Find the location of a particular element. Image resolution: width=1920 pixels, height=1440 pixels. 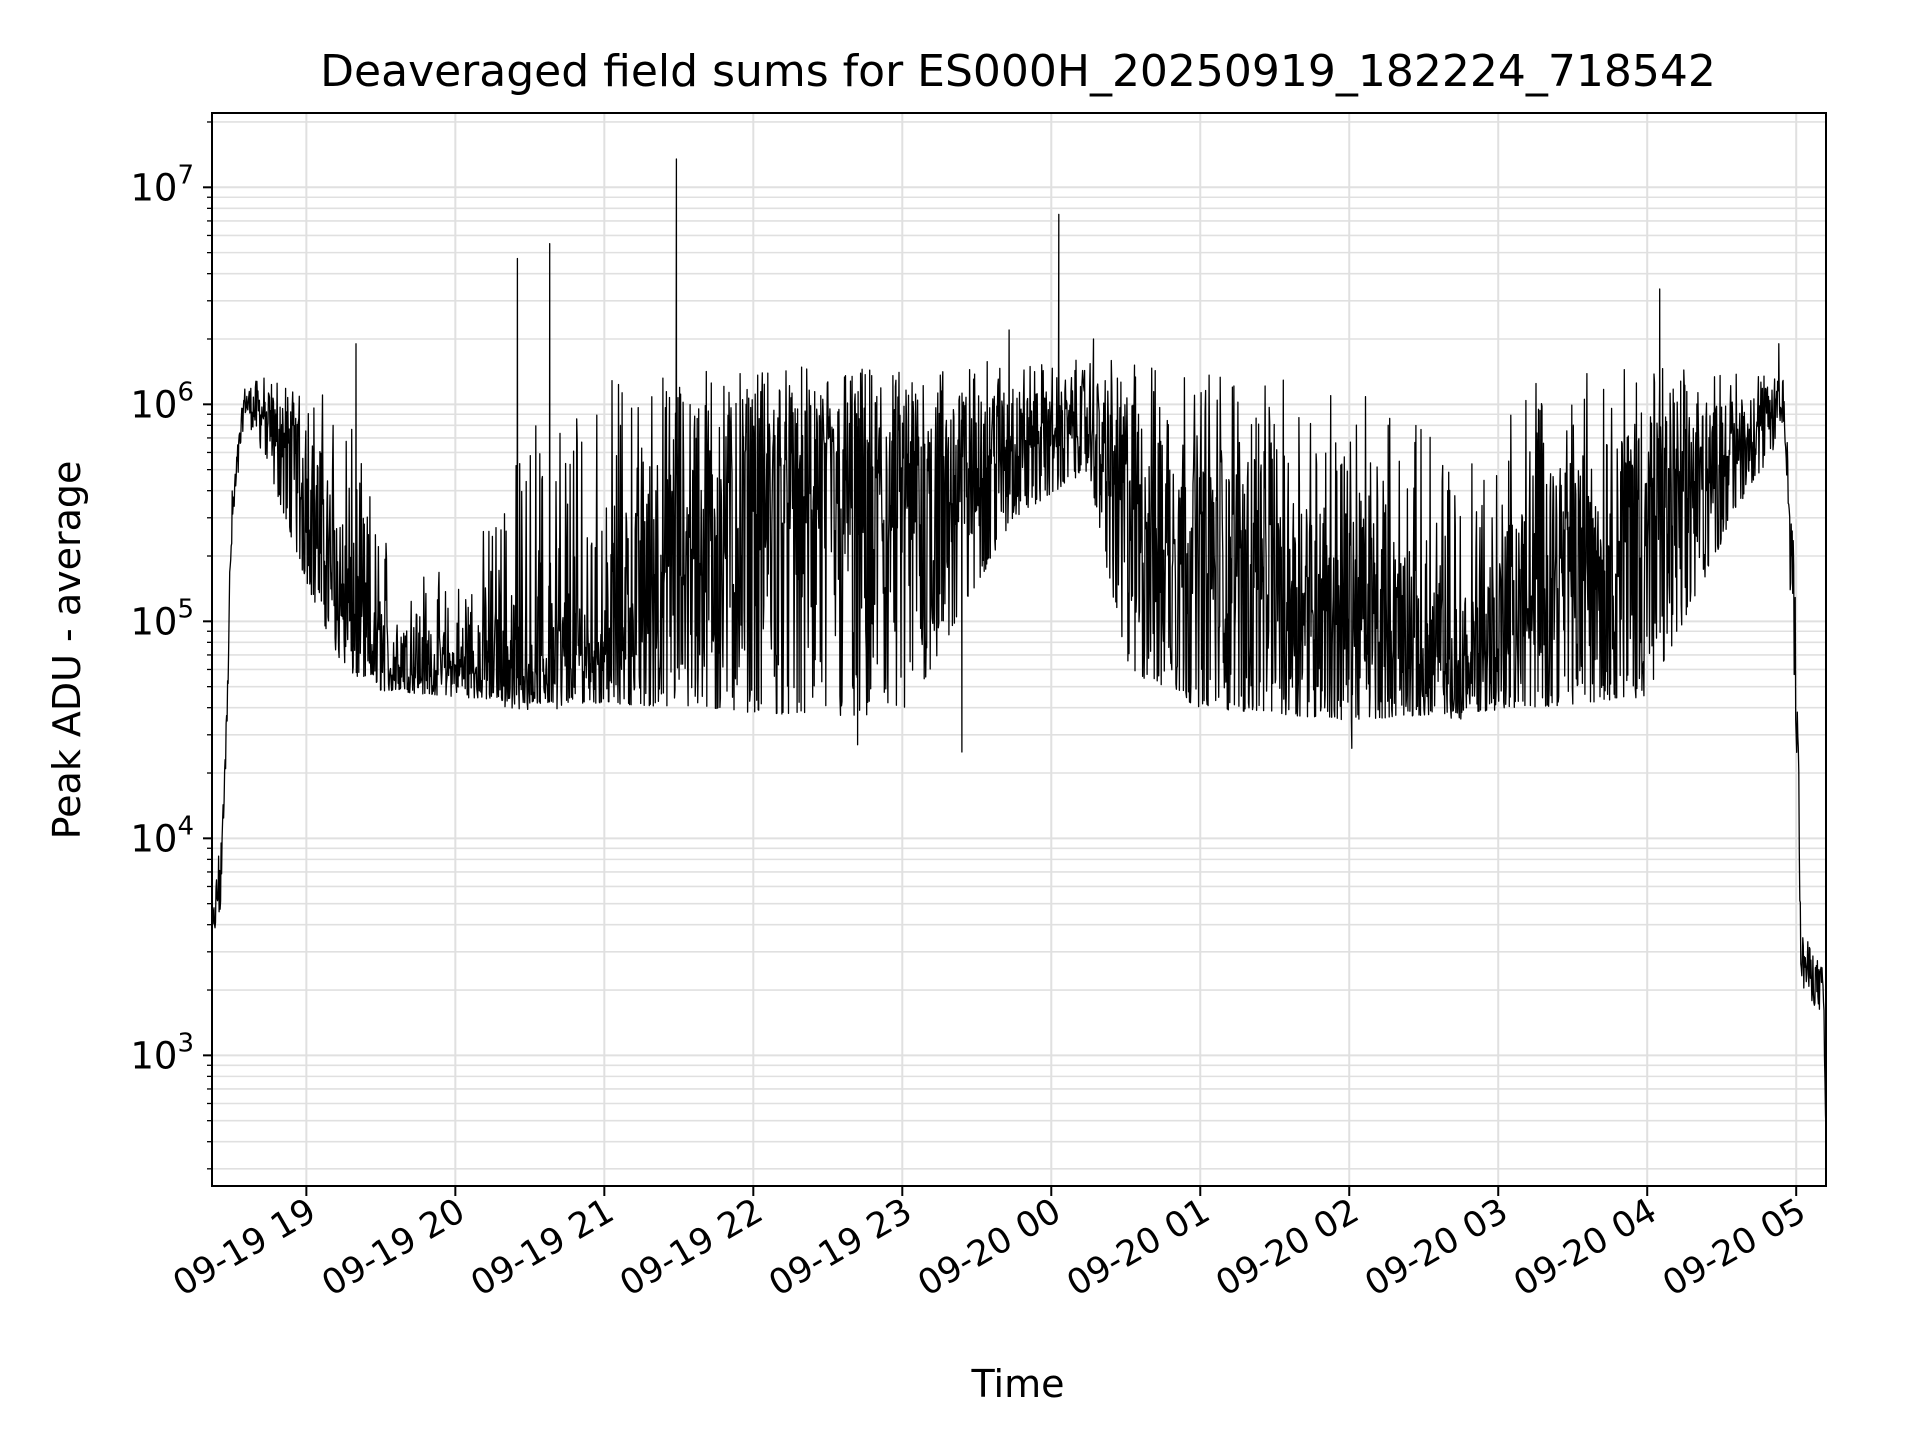

y-axis: 10³ 10⁴ 10⁵ 10⁶ 10⁷ is located at coordinates (171, 645).